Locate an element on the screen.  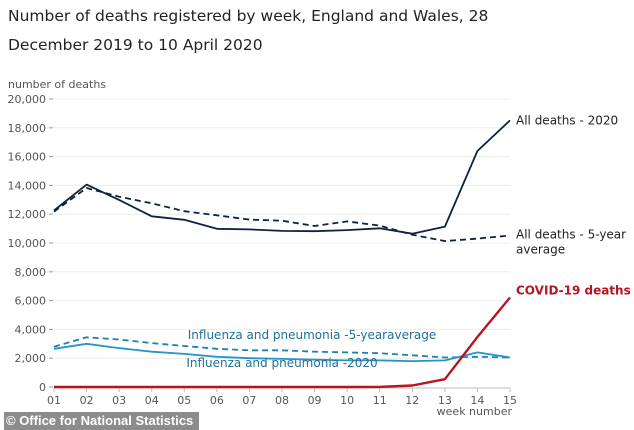
series-label-line: All deaths - 2020 is located at coordinates (567, 120).